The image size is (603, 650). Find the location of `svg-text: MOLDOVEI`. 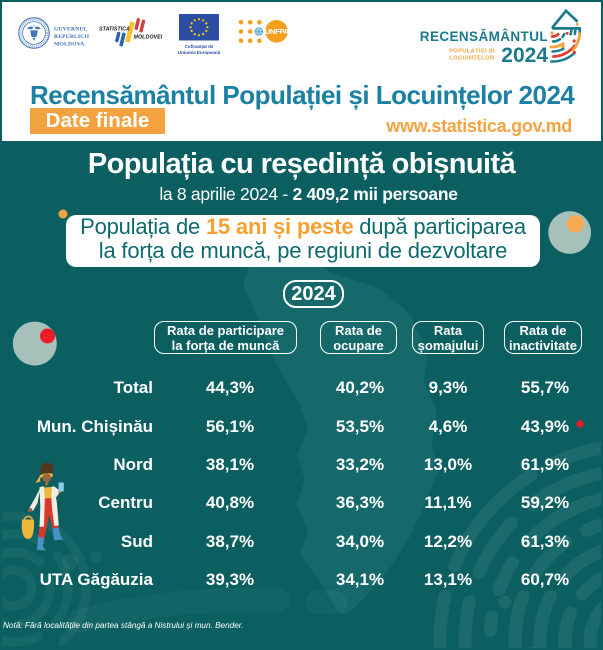

svg-text: MOLDOVEI is located at coordinates (148, 38).